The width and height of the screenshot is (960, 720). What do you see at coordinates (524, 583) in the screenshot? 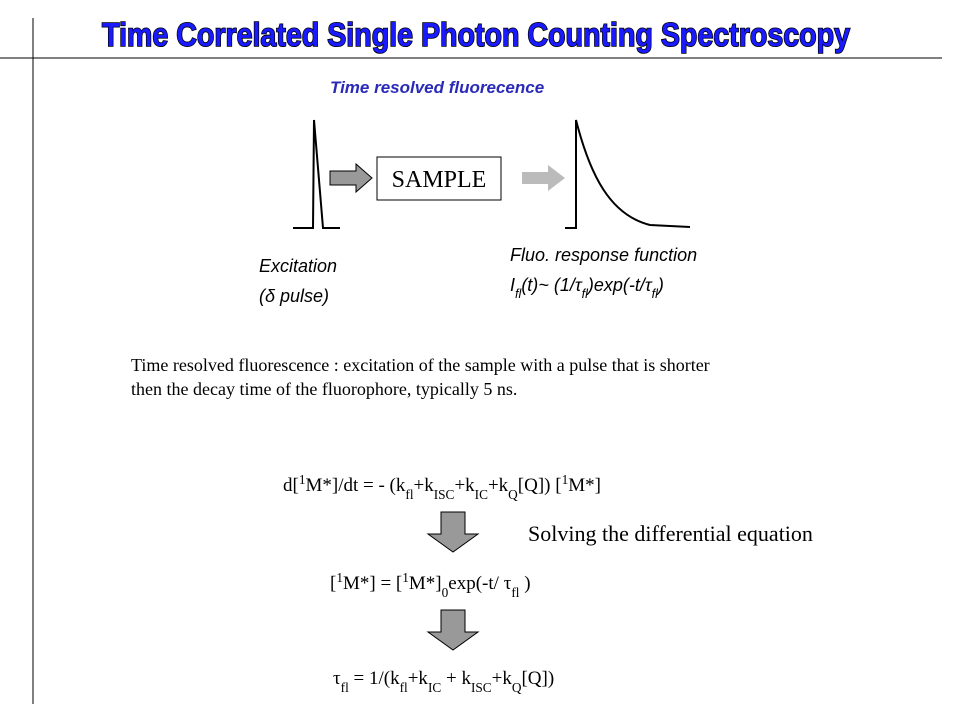
I see `eq-part: )` at bounding box center [524, 583].